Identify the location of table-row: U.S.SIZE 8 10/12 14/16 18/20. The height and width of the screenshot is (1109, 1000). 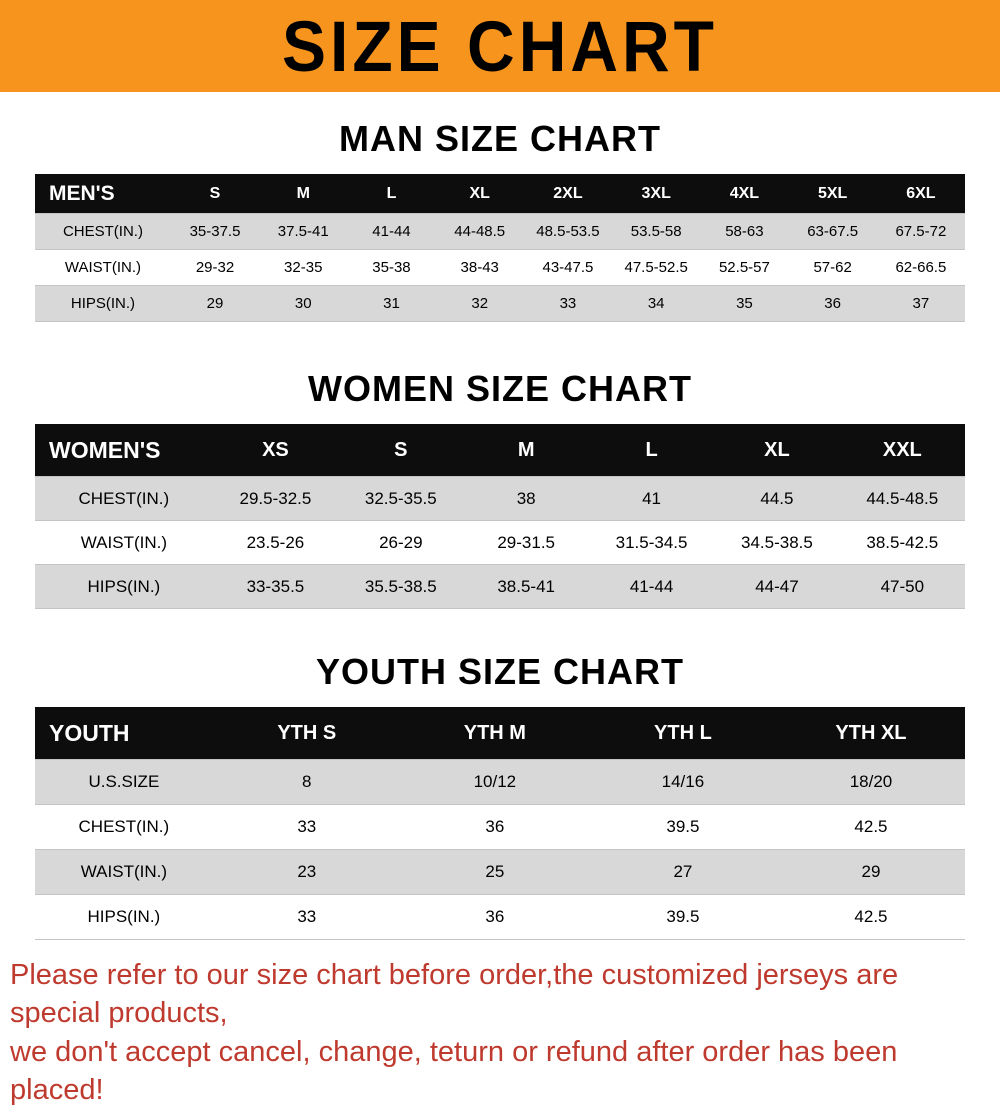
(500, 782).